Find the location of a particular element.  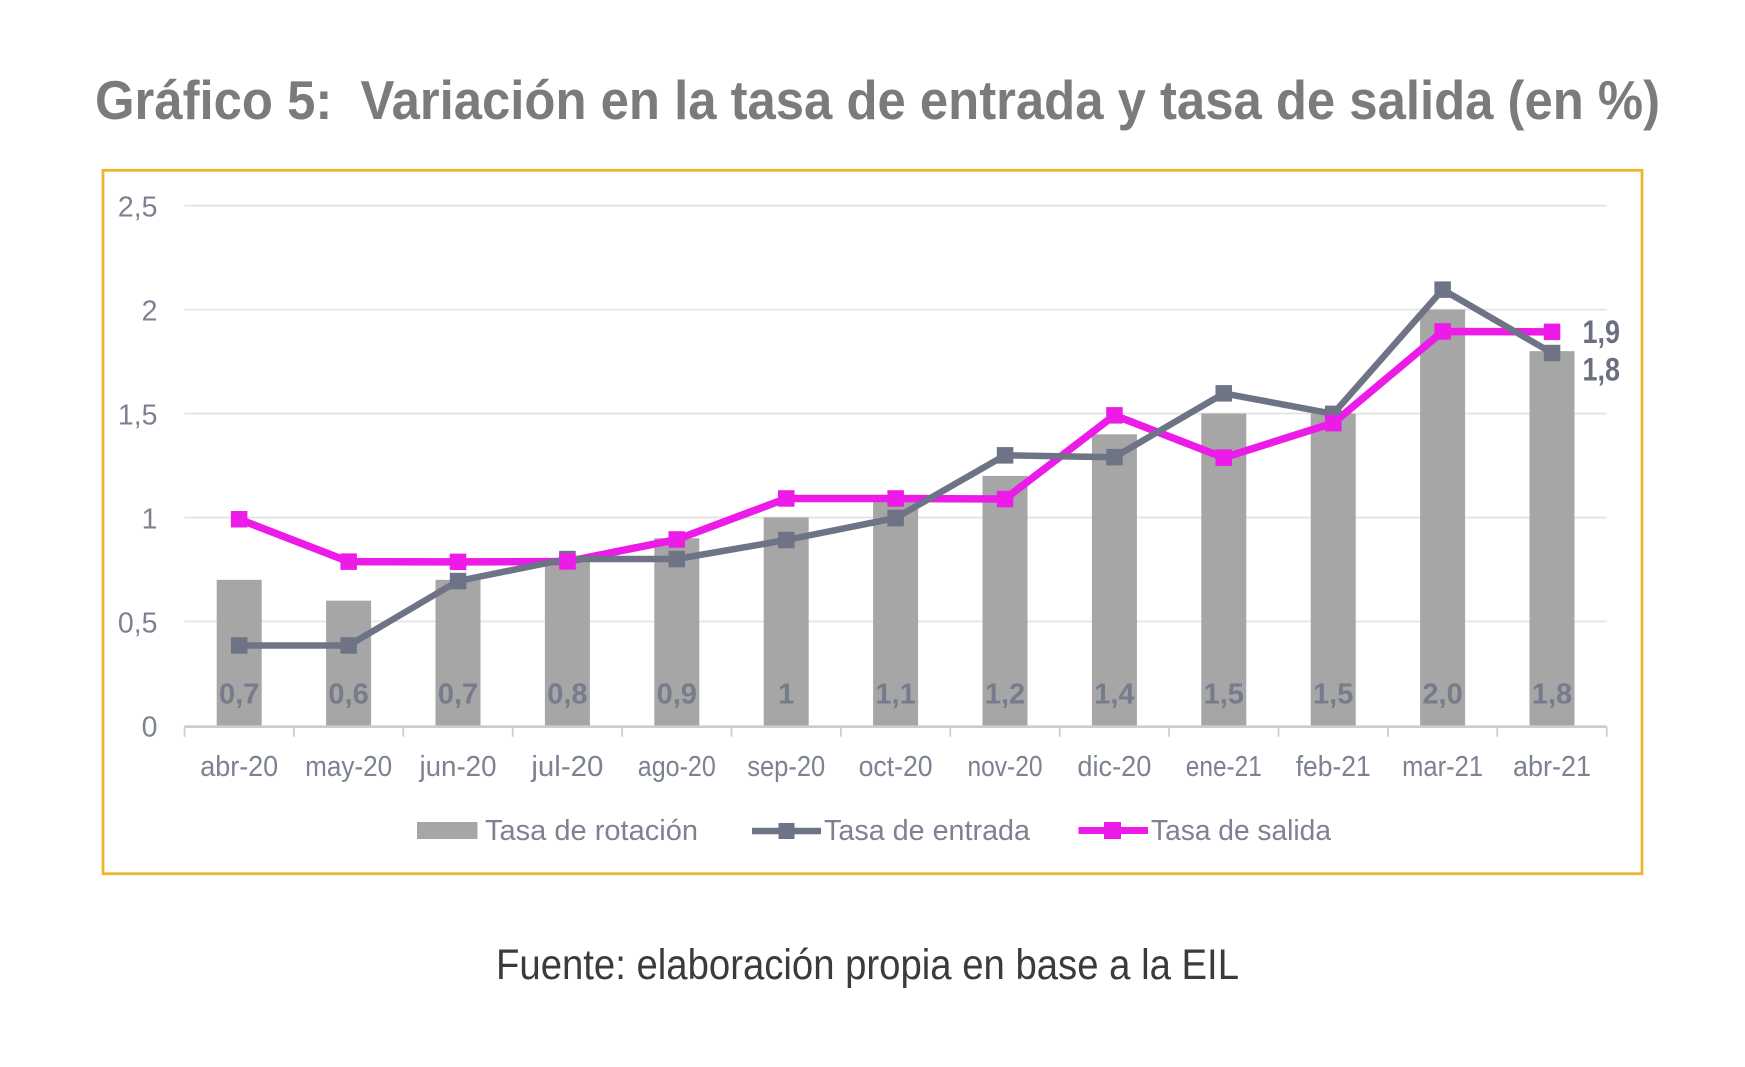

svg-text: mar-21 is located at coordinates (1442, 767).